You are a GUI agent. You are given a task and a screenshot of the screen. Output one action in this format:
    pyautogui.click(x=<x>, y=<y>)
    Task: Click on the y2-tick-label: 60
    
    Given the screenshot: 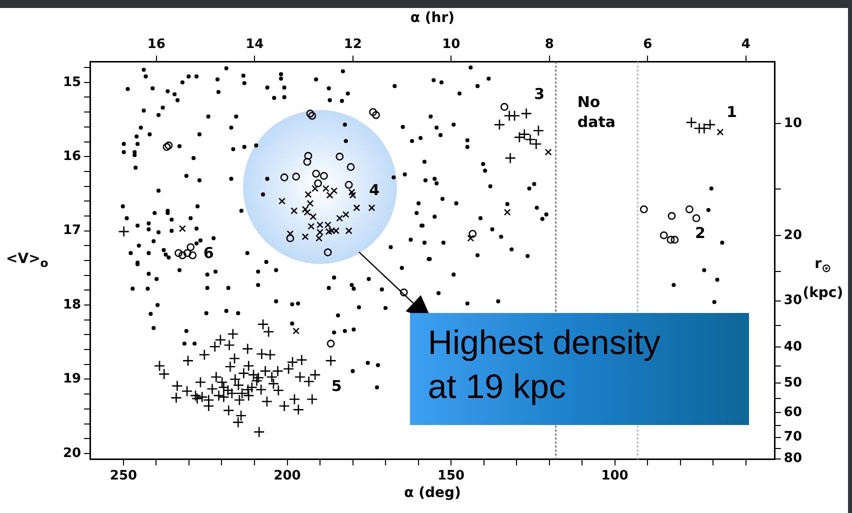 What is the action you would take?
    pyautogui.click(x=793, y=412)
    